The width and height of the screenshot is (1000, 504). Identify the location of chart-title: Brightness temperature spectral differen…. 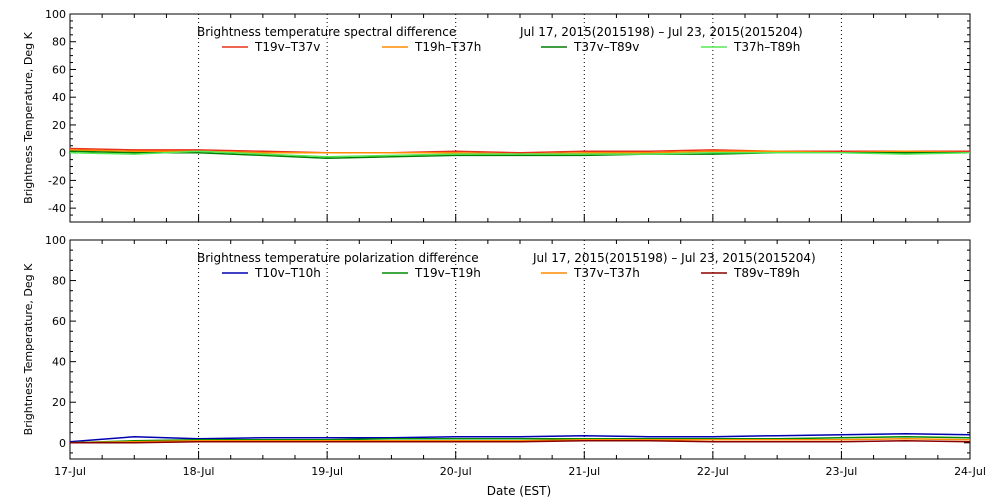
(326, 32).